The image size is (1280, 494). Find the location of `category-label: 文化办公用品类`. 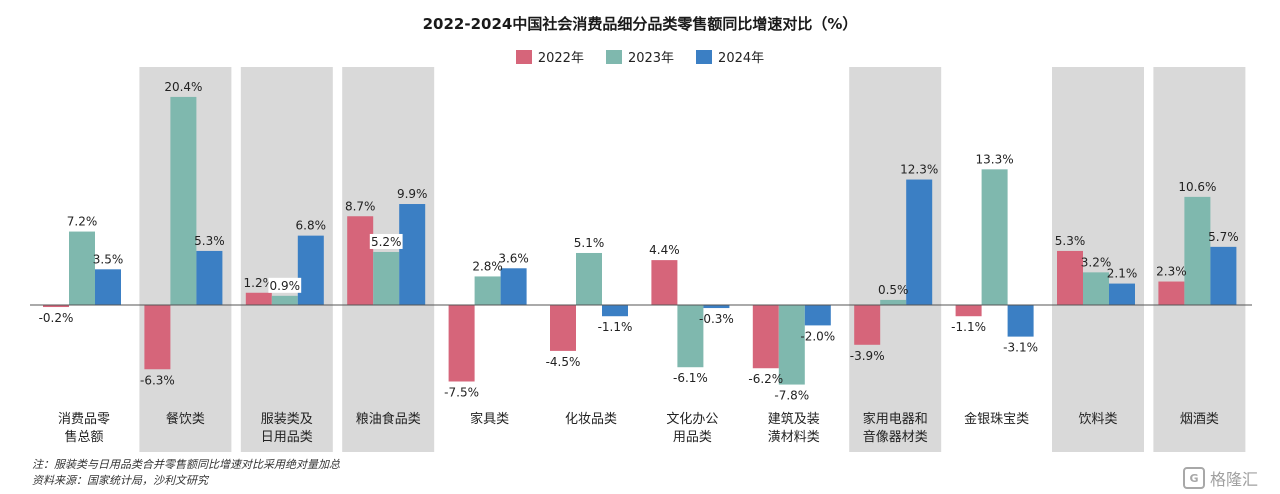

category-label: 文化办公用品类 is located at coordinates (692, 428).